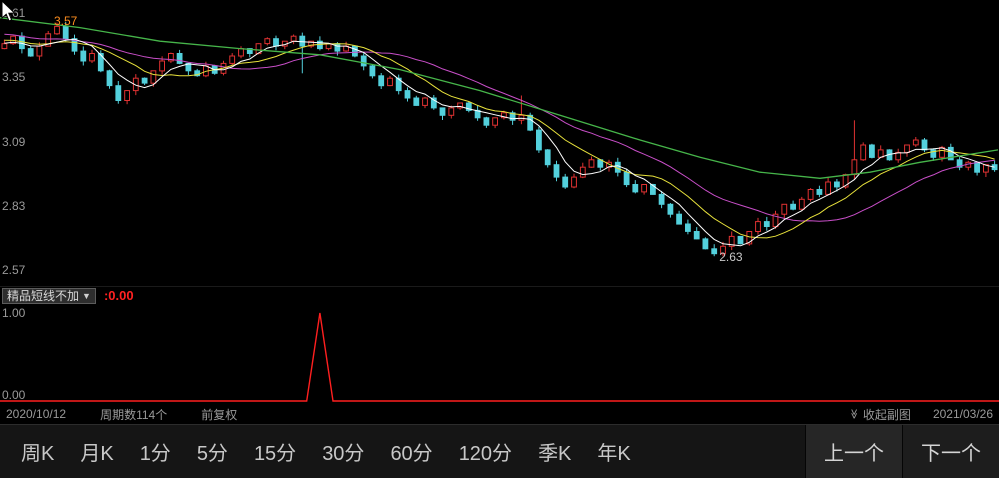  Describe the element at coordinates (854, 414) in the screenshot. I see `collapse-chevrons-icon: ≫` at that location.